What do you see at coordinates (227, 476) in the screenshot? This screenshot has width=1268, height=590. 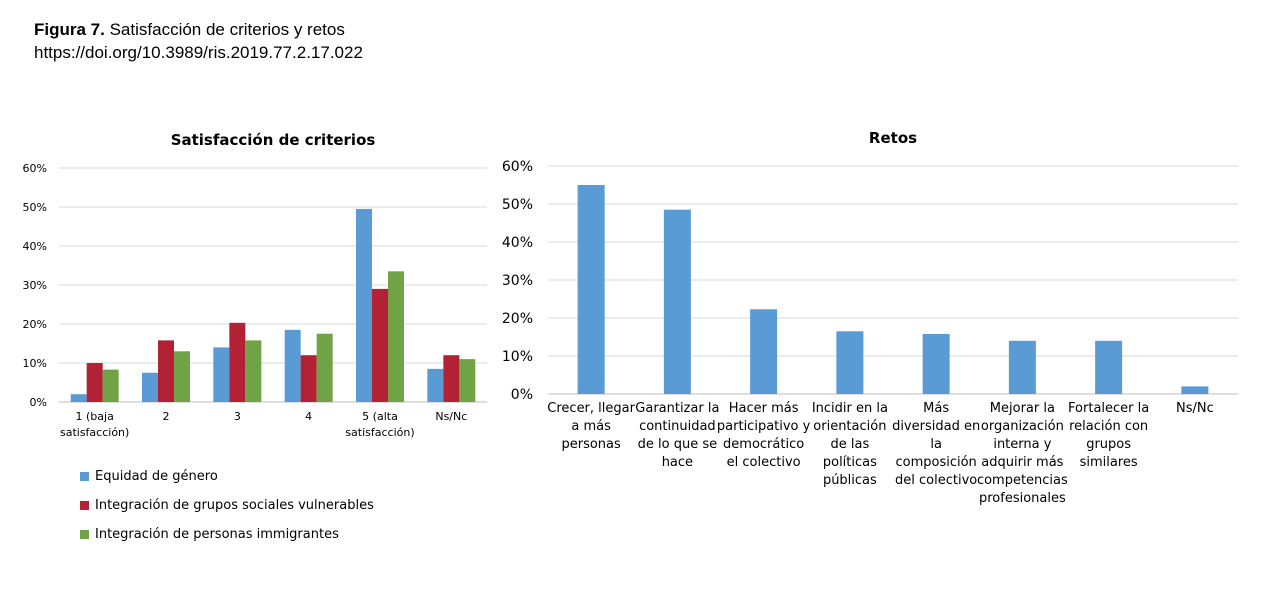 I see `legend-item: Equidad de género` at bounding box center [227, 476].